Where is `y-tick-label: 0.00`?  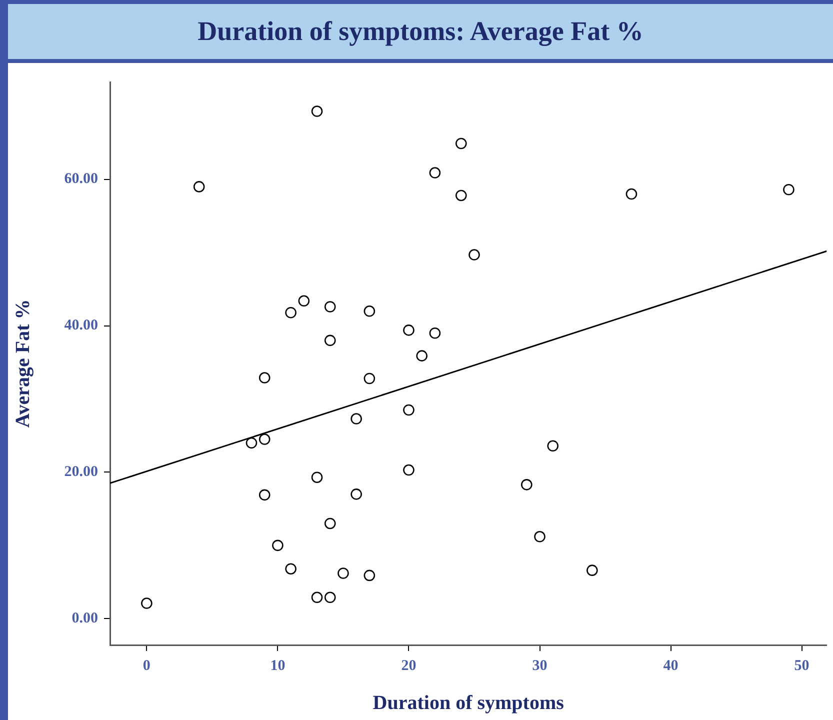 y-tick-label: 0.00 is located at coordinates (85, 618).